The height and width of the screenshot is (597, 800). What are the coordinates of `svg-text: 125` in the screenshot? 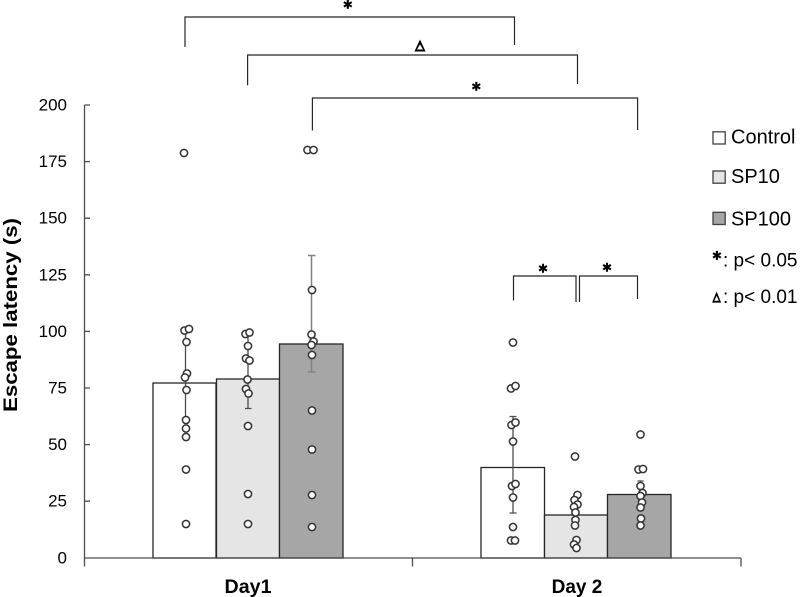 It's located at (53, 274).